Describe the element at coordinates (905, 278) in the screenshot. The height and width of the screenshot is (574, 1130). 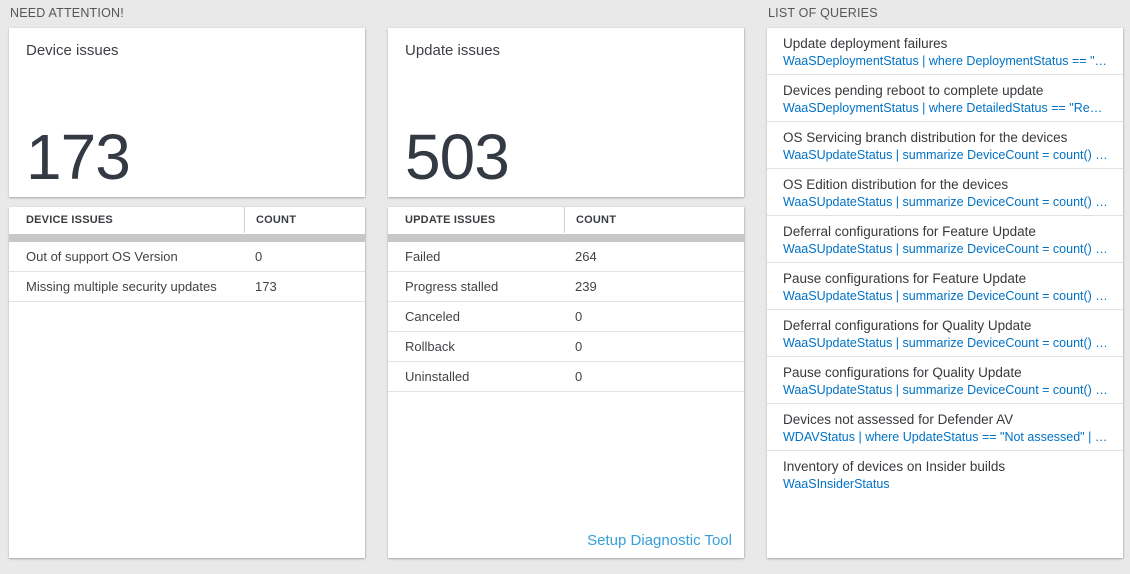
I see `query-title: Pause configurations for Feature Update` at that location.